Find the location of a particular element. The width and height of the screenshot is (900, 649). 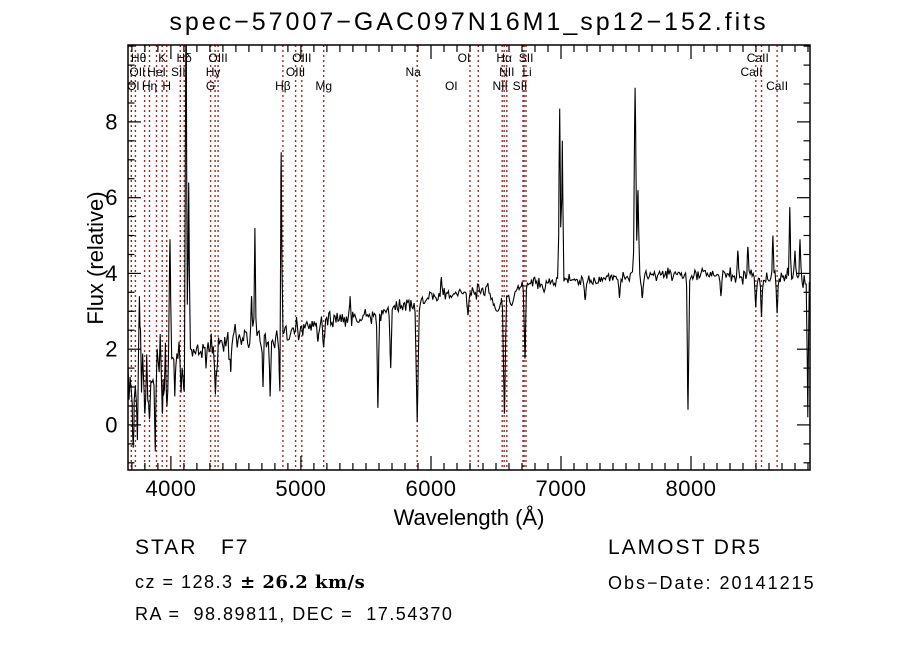

cz-error: ± 26.2 km/s is located at coordinates (303, 582).